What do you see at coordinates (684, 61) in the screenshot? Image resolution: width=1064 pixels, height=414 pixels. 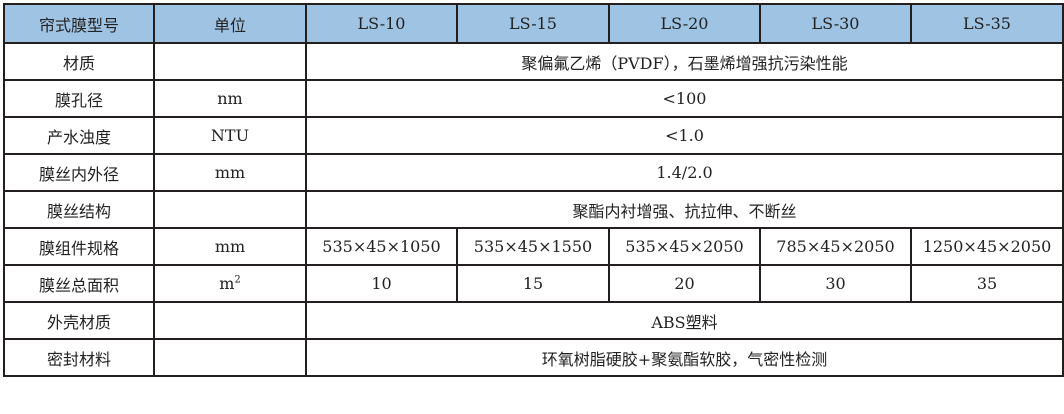 I see `row-value: 聚偏氟乙烯（PVDF），石墨烯增强抗污染性能` at bounding box center [684, 61].